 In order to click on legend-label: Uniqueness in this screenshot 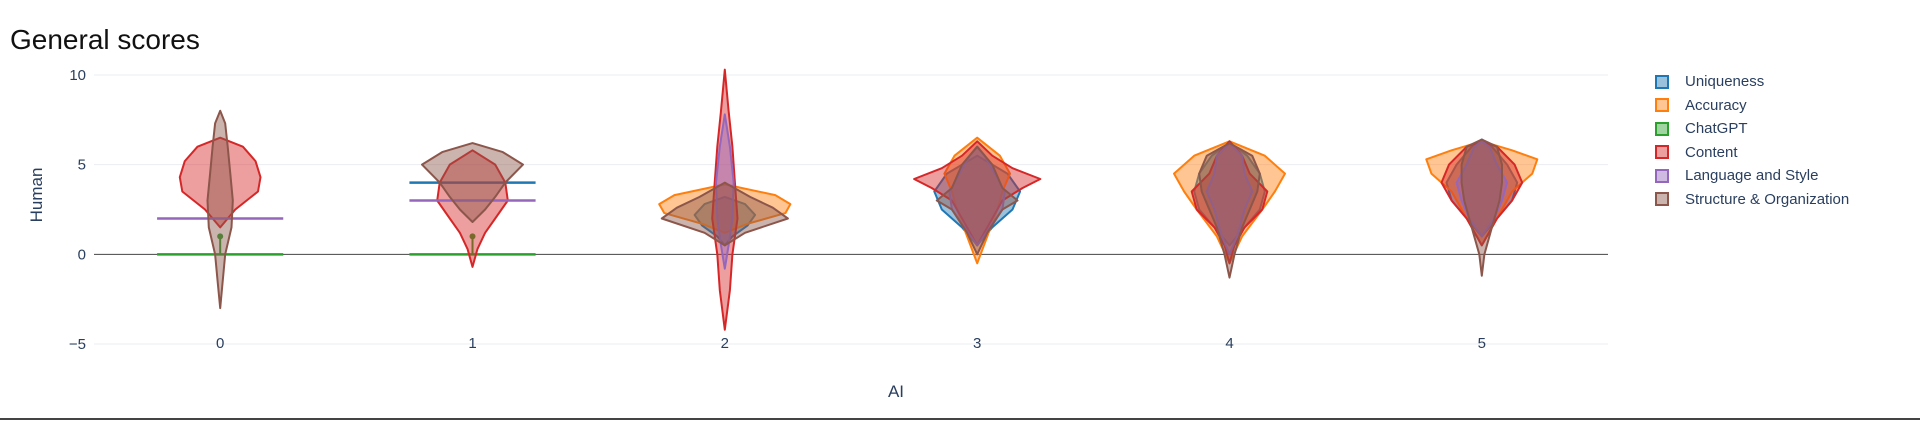, I will do `click(1725, 82)`.